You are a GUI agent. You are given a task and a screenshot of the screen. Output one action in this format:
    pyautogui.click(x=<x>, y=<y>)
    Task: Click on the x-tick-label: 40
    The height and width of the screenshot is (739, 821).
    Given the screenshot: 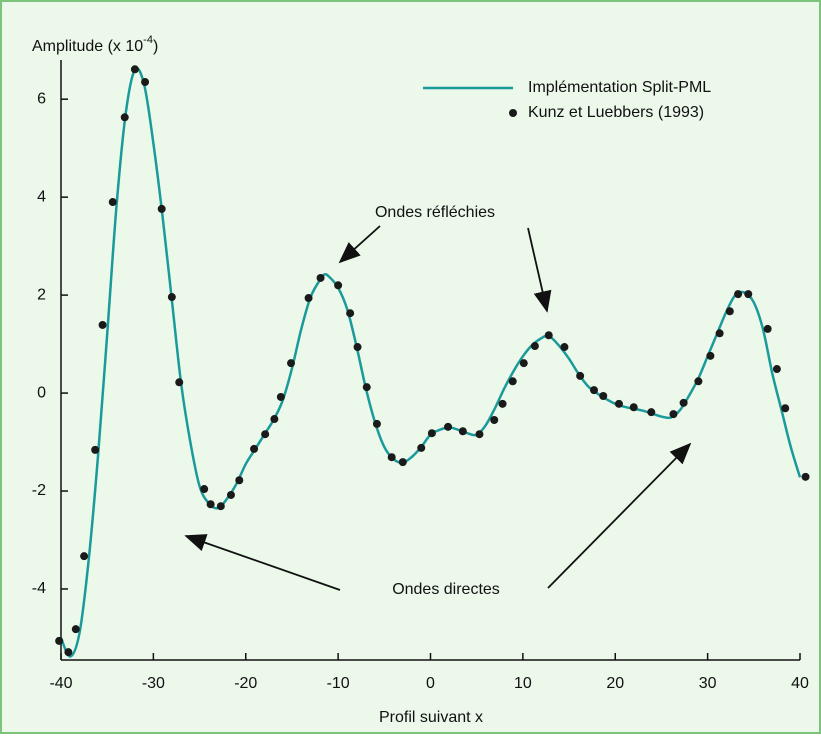 What is the action you would take?
    pyautogui.click(x=800, y=683)
    